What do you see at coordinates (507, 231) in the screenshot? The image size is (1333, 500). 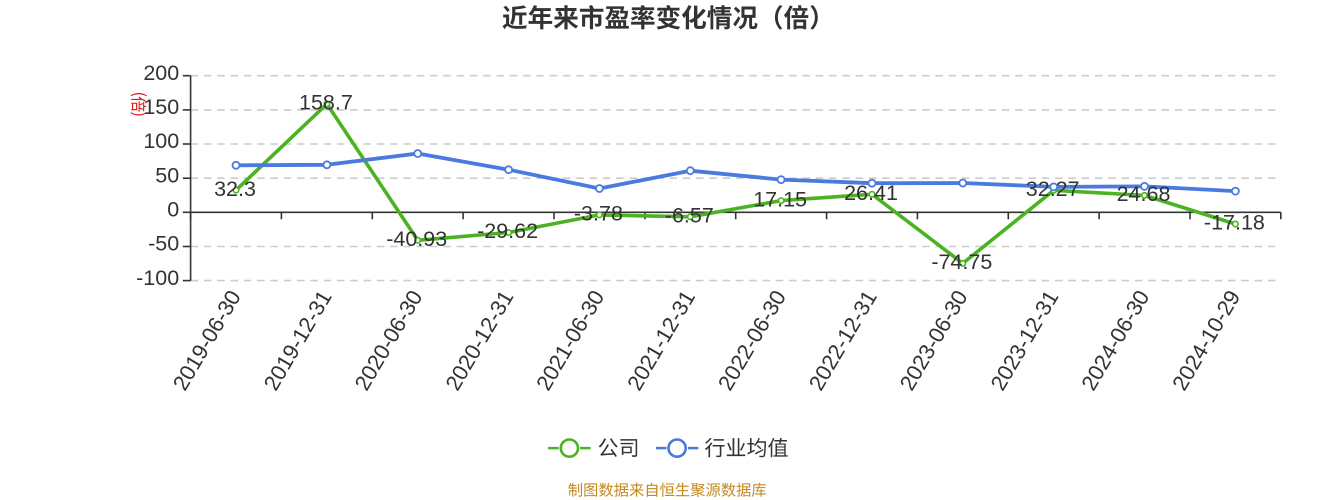 I see `svg-text: -29.62` at bounding box center [507, 231].